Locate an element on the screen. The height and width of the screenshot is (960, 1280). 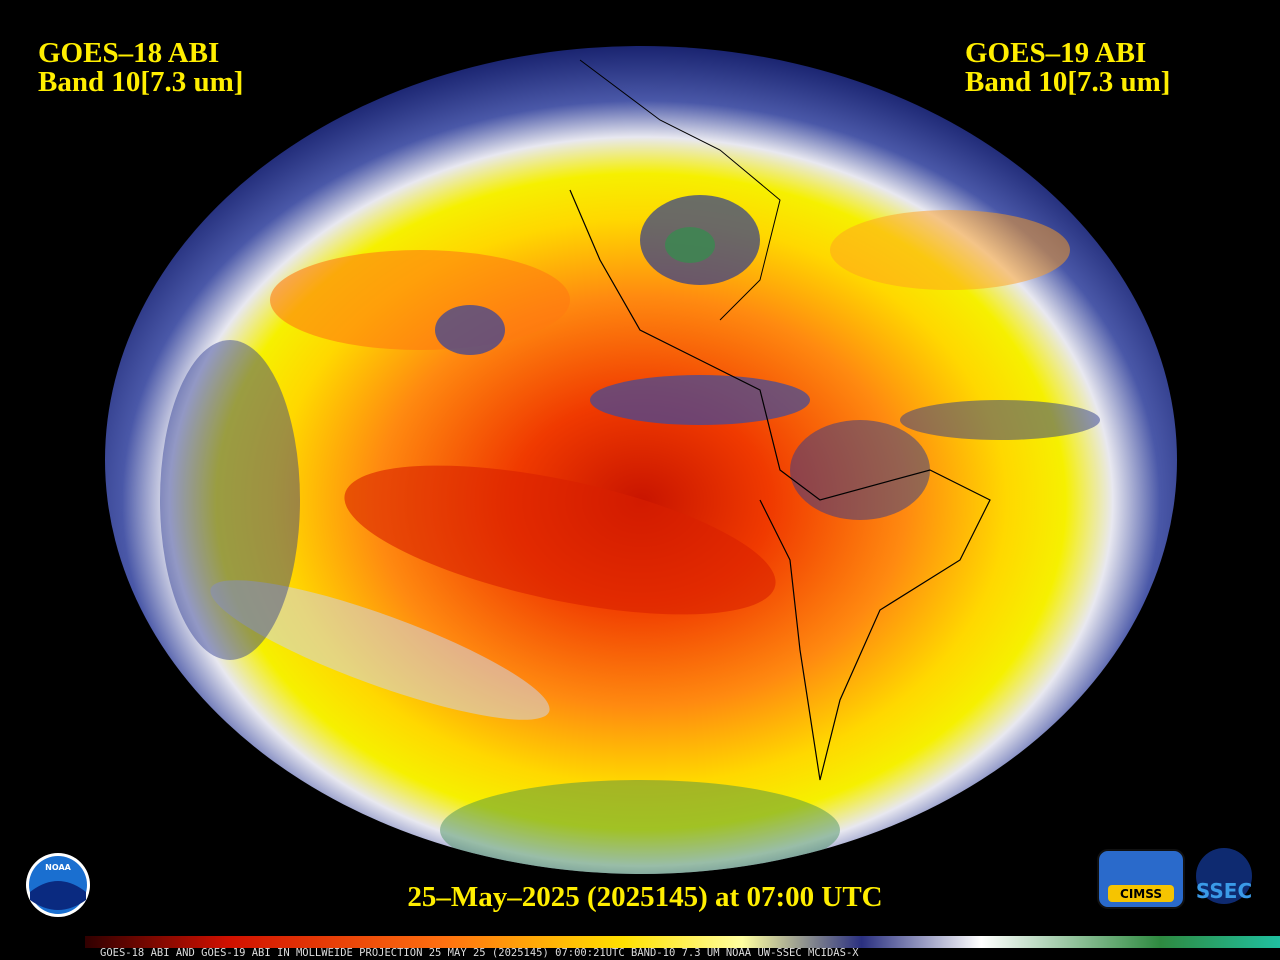
timestamp: 25–May–2025 (2025145) at 07:00 UTC is located at coordinates (644, 897).